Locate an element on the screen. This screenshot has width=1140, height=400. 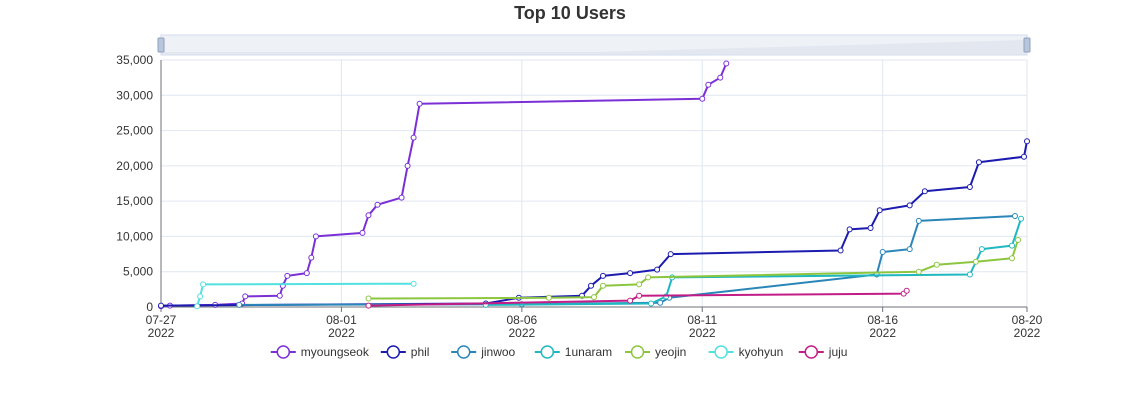
legend-item-1unaram: 1unaram is located at coordinates (573, 352).